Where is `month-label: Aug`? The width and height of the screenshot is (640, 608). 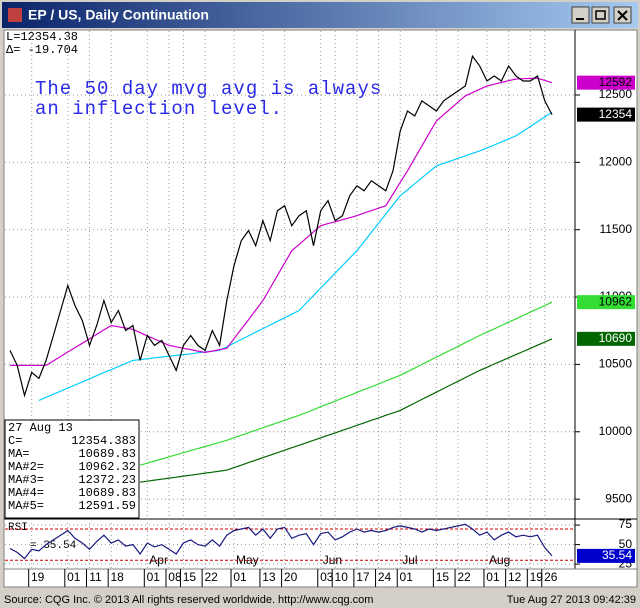 month-label: Aug is located at coordinates (499, 560).